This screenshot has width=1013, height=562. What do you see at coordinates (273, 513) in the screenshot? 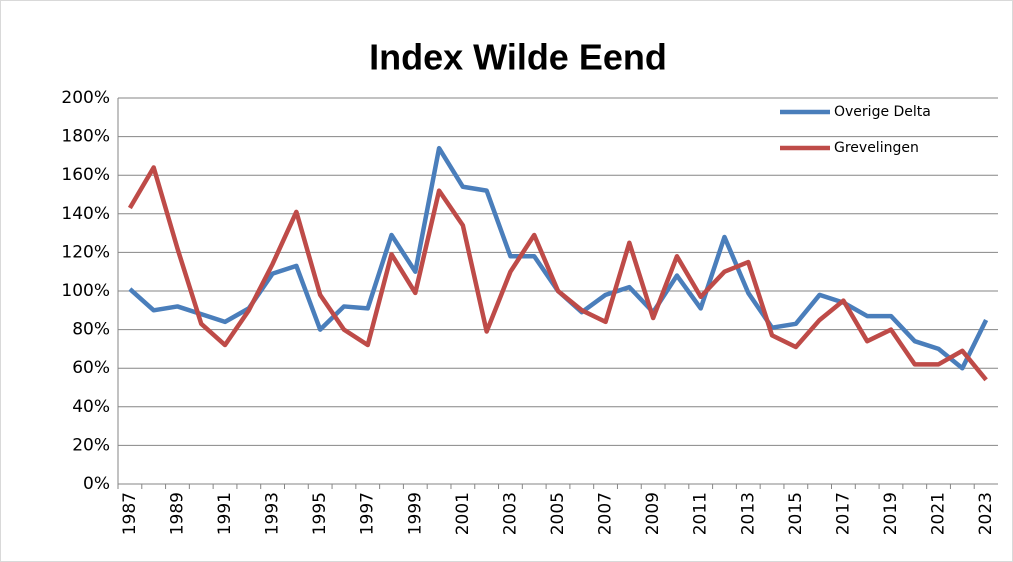
I see `x-tick-label: 1993` at bounding box center [273, 513].